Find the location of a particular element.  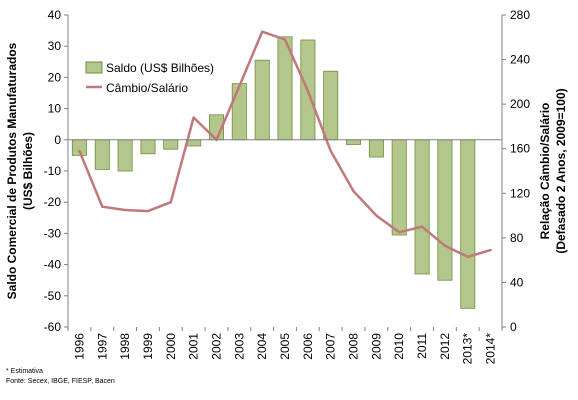

line-point-2013 is located at coordinates (467, 256).